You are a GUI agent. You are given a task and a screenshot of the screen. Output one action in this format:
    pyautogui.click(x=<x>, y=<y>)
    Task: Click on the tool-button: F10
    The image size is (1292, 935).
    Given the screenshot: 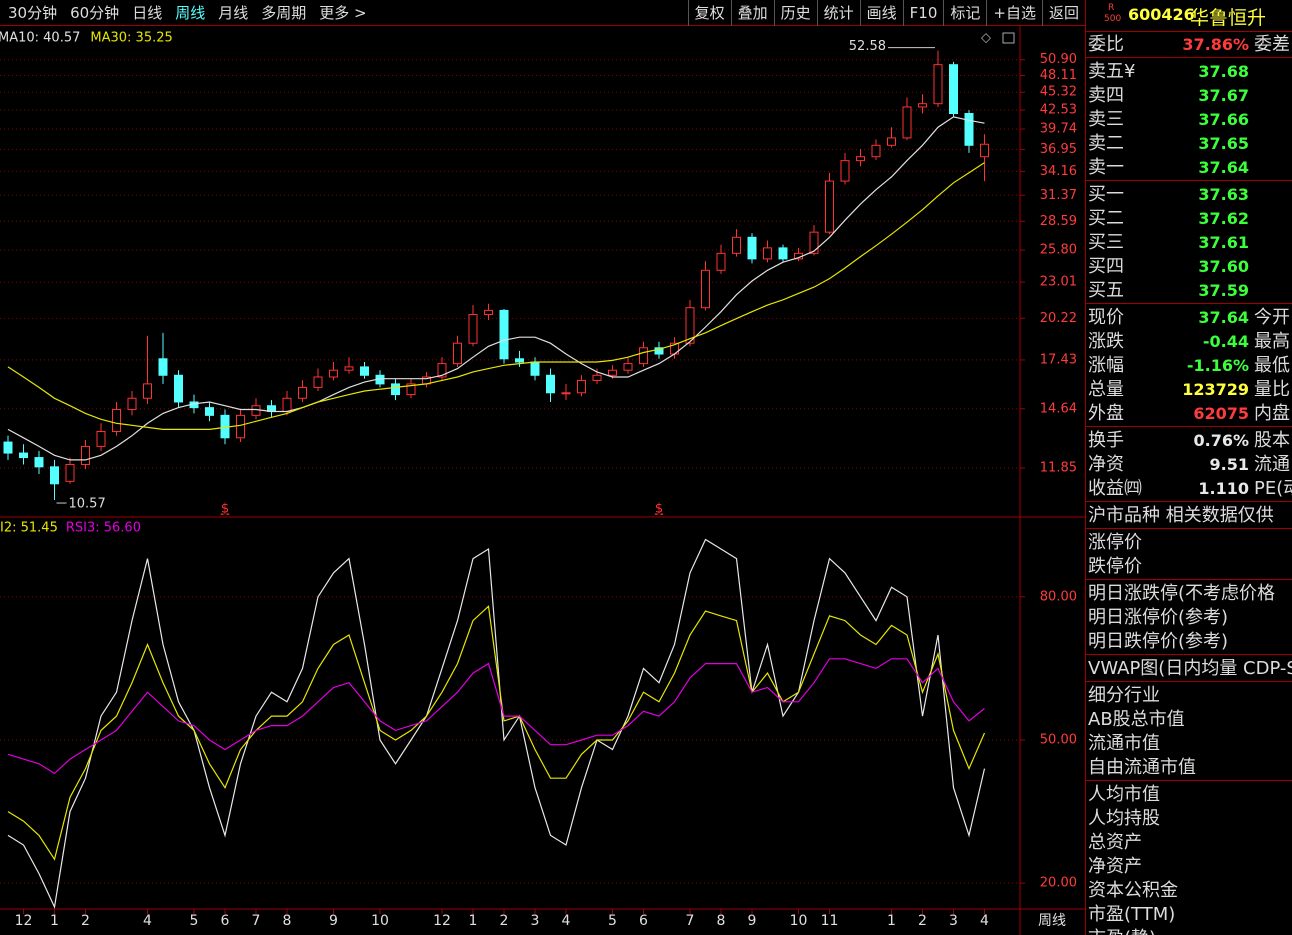 What is the action you would take?
    pyautogui.click(x=923, y=13)
    